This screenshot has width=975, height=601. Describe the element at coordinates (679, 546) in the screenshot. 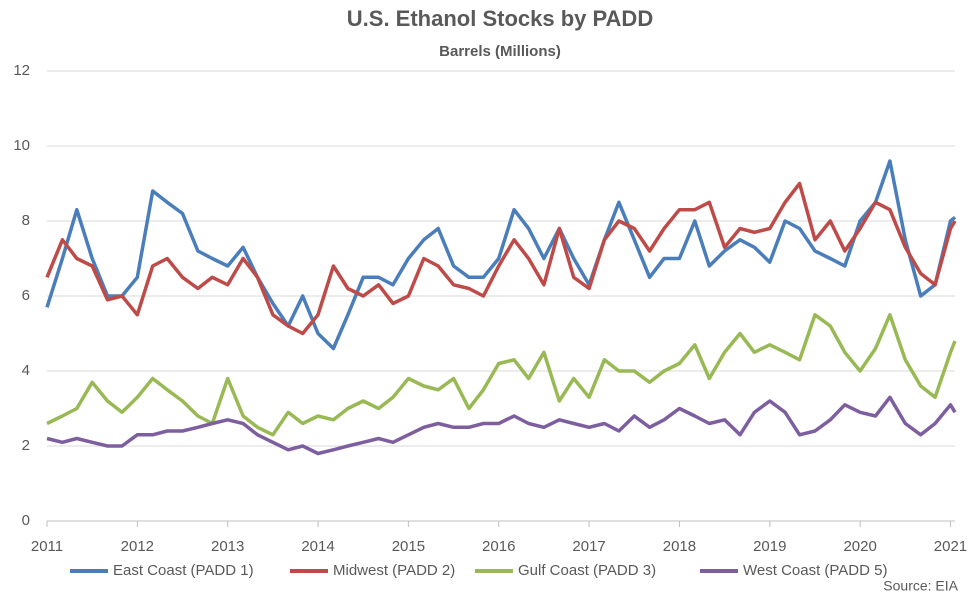

I see `x-tick-label: 2018` at that location.